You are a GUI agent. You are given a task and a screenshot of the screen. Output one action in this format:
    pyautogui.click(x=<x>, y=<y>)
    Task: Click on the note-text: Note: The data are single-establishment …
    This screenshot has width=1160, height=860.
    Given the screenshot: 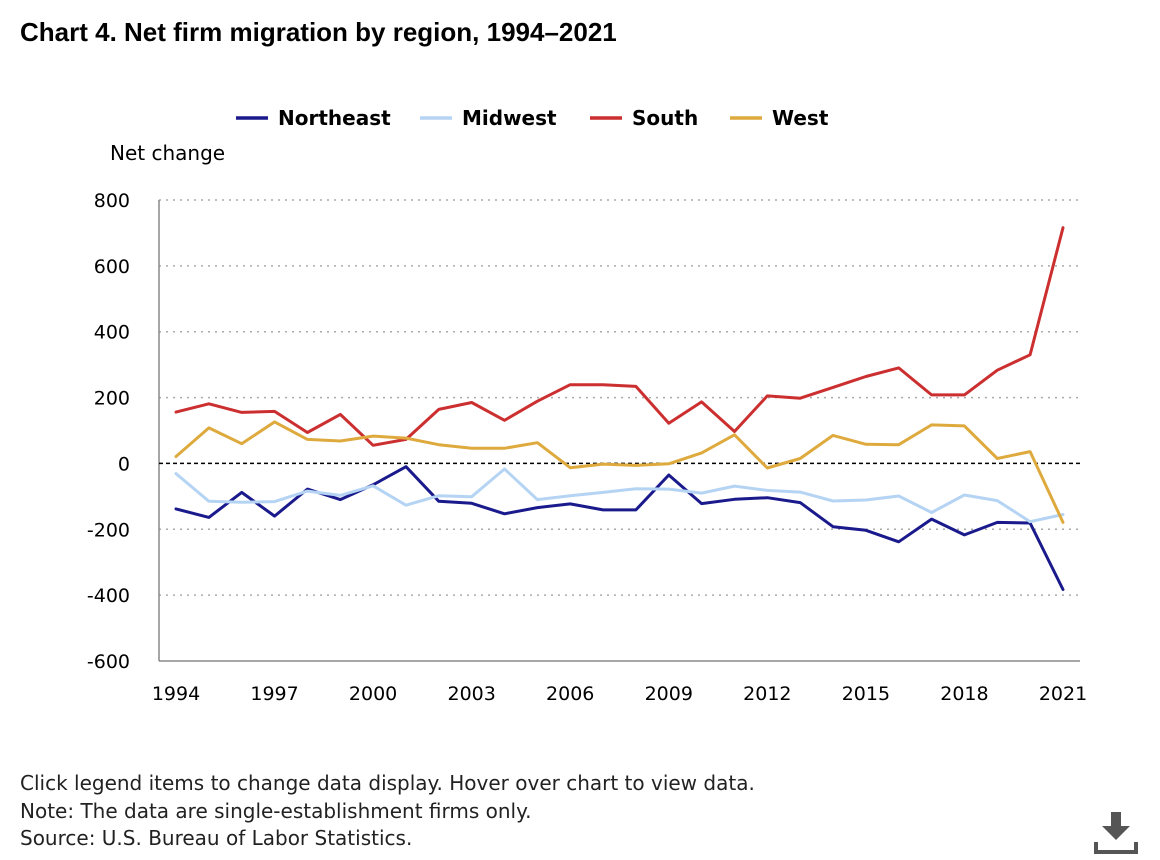 What is the action you would take?
    pyautogui.click(x=276, y=810)
    